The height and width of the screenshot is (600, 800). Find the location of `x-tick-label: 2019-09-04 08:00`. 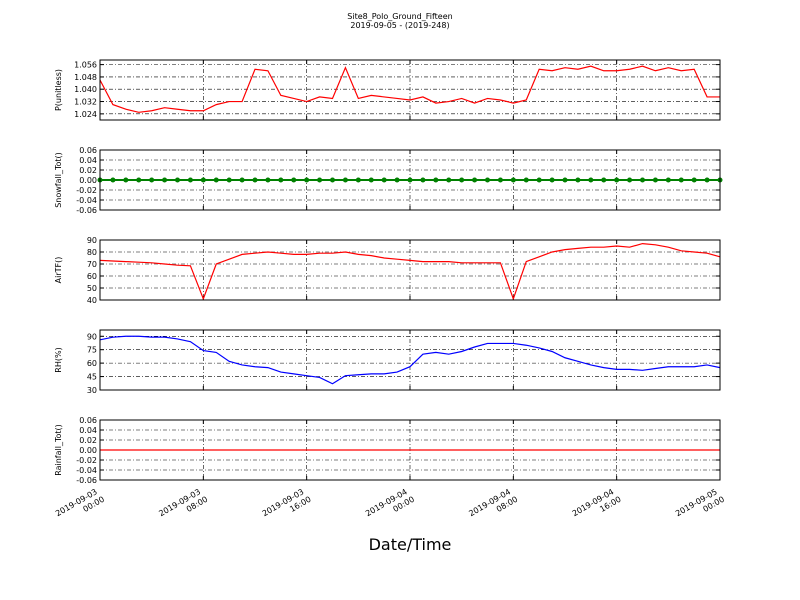

x-tick-label: 2019-09-04 08:00 is located at coordinates (493, 506).